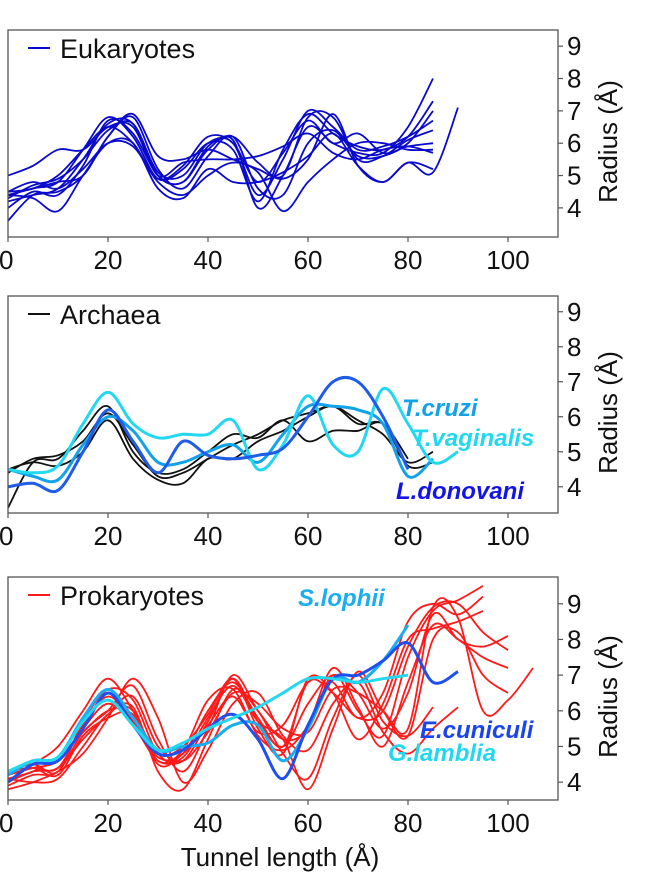 The width and height of the screenshot is (648, 880). I want to click on species-annotation: L.donovani, so click(460, 491).